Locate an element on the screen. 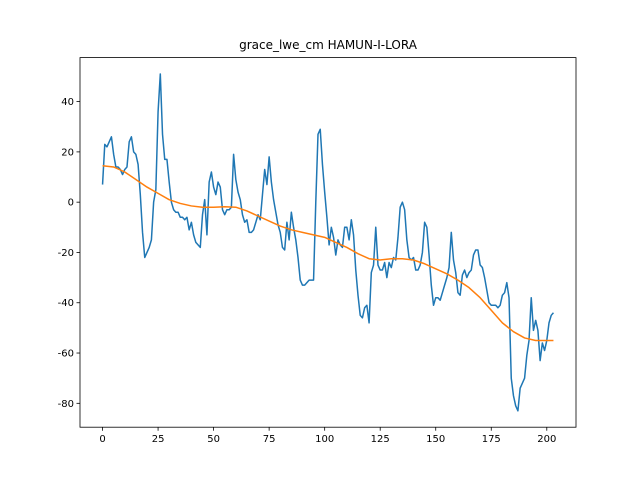 Image resolution: width=640 pixels, height=480 pixels. y-tick-label: 20 is located at coordinates (67, 152).